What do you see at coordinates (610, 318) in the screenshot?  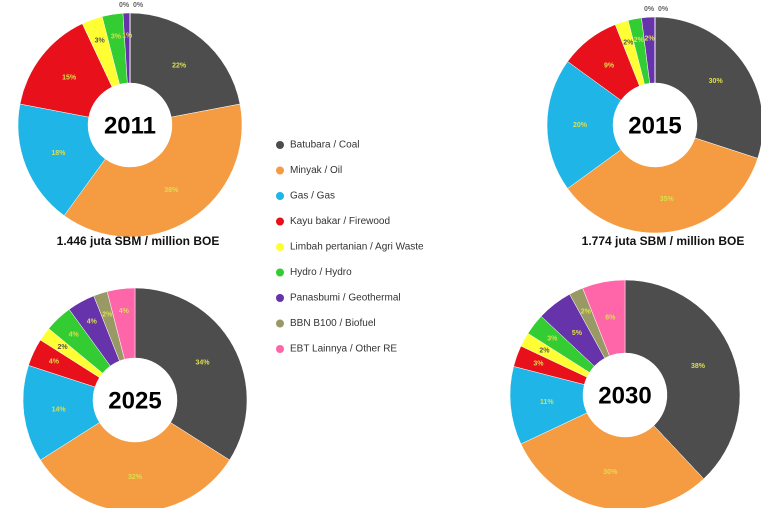 I see `value-label: 6%` at bounding box center [610, 318].